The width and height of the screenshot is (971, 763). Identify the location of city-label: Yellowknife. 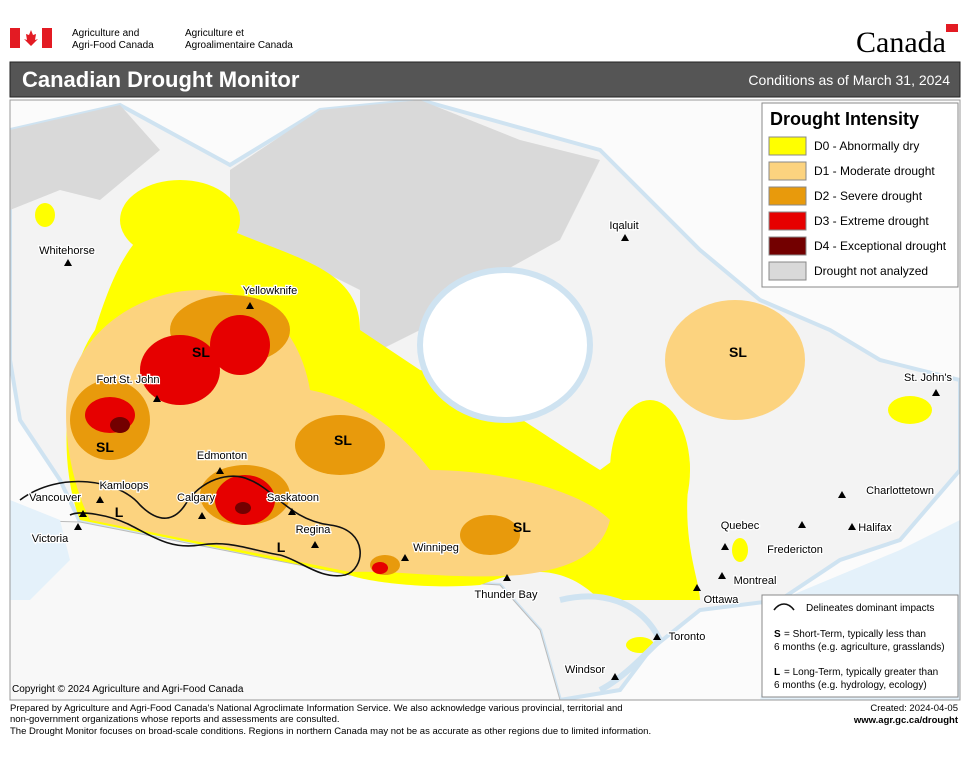
(270, 291).